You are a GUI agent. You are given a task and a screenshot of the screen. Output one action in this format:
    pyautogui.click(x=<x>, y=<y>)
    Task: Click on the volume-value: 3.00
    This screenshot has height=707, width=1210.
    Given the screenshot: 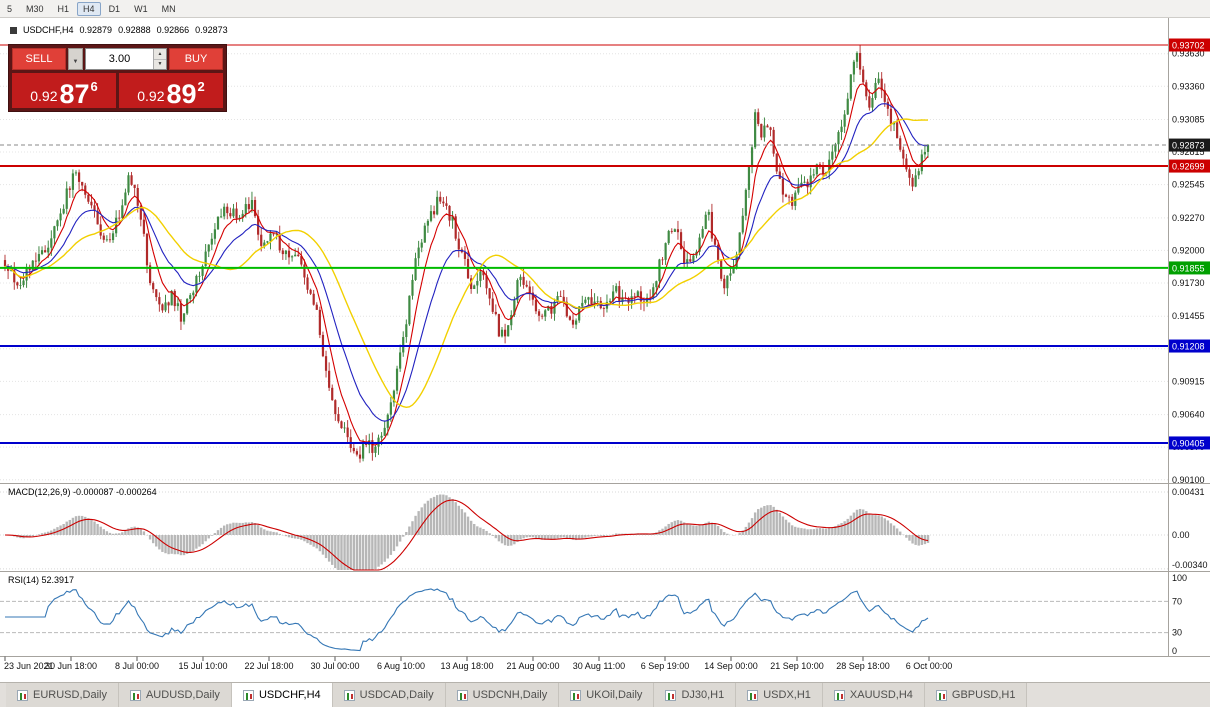 What is the action you would take?
    pyautogui.click(x=119, y=59)
    